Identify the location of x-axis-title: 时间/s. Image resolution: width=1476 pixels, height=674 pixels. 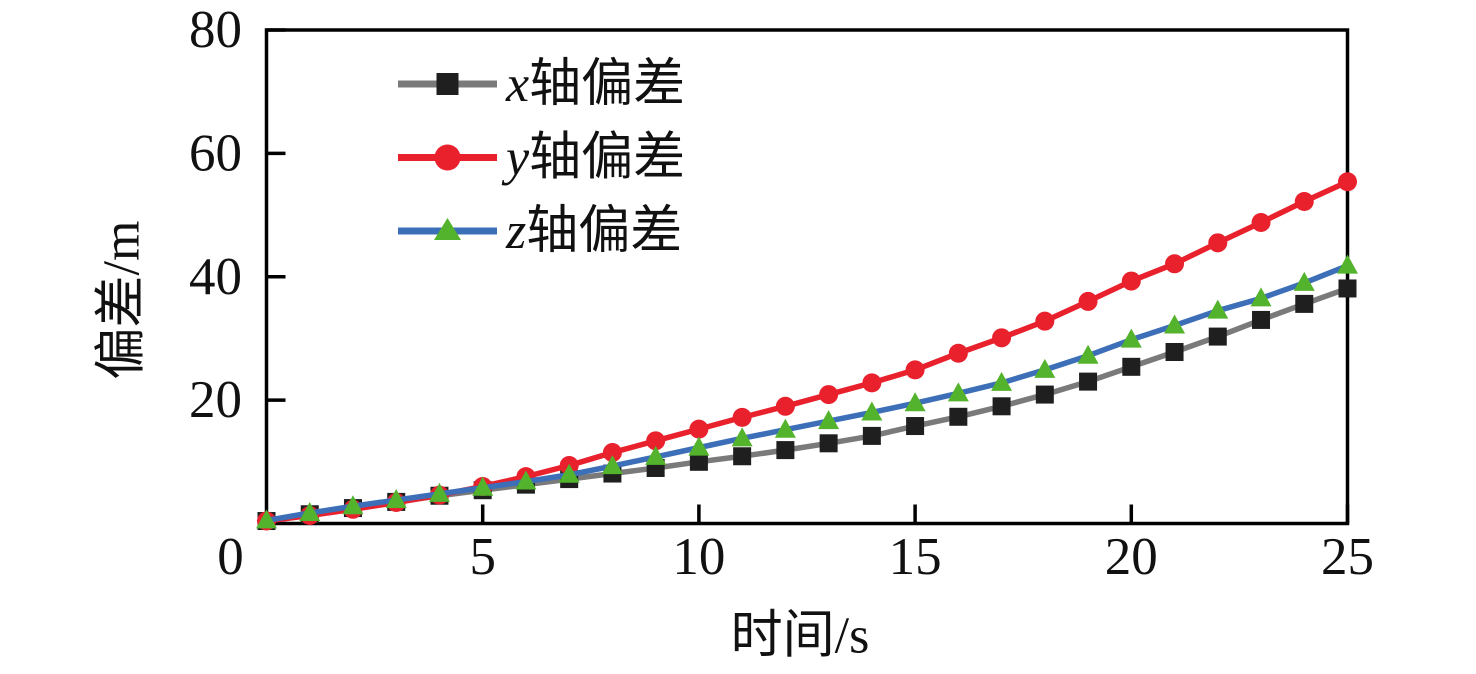
(800, 636).